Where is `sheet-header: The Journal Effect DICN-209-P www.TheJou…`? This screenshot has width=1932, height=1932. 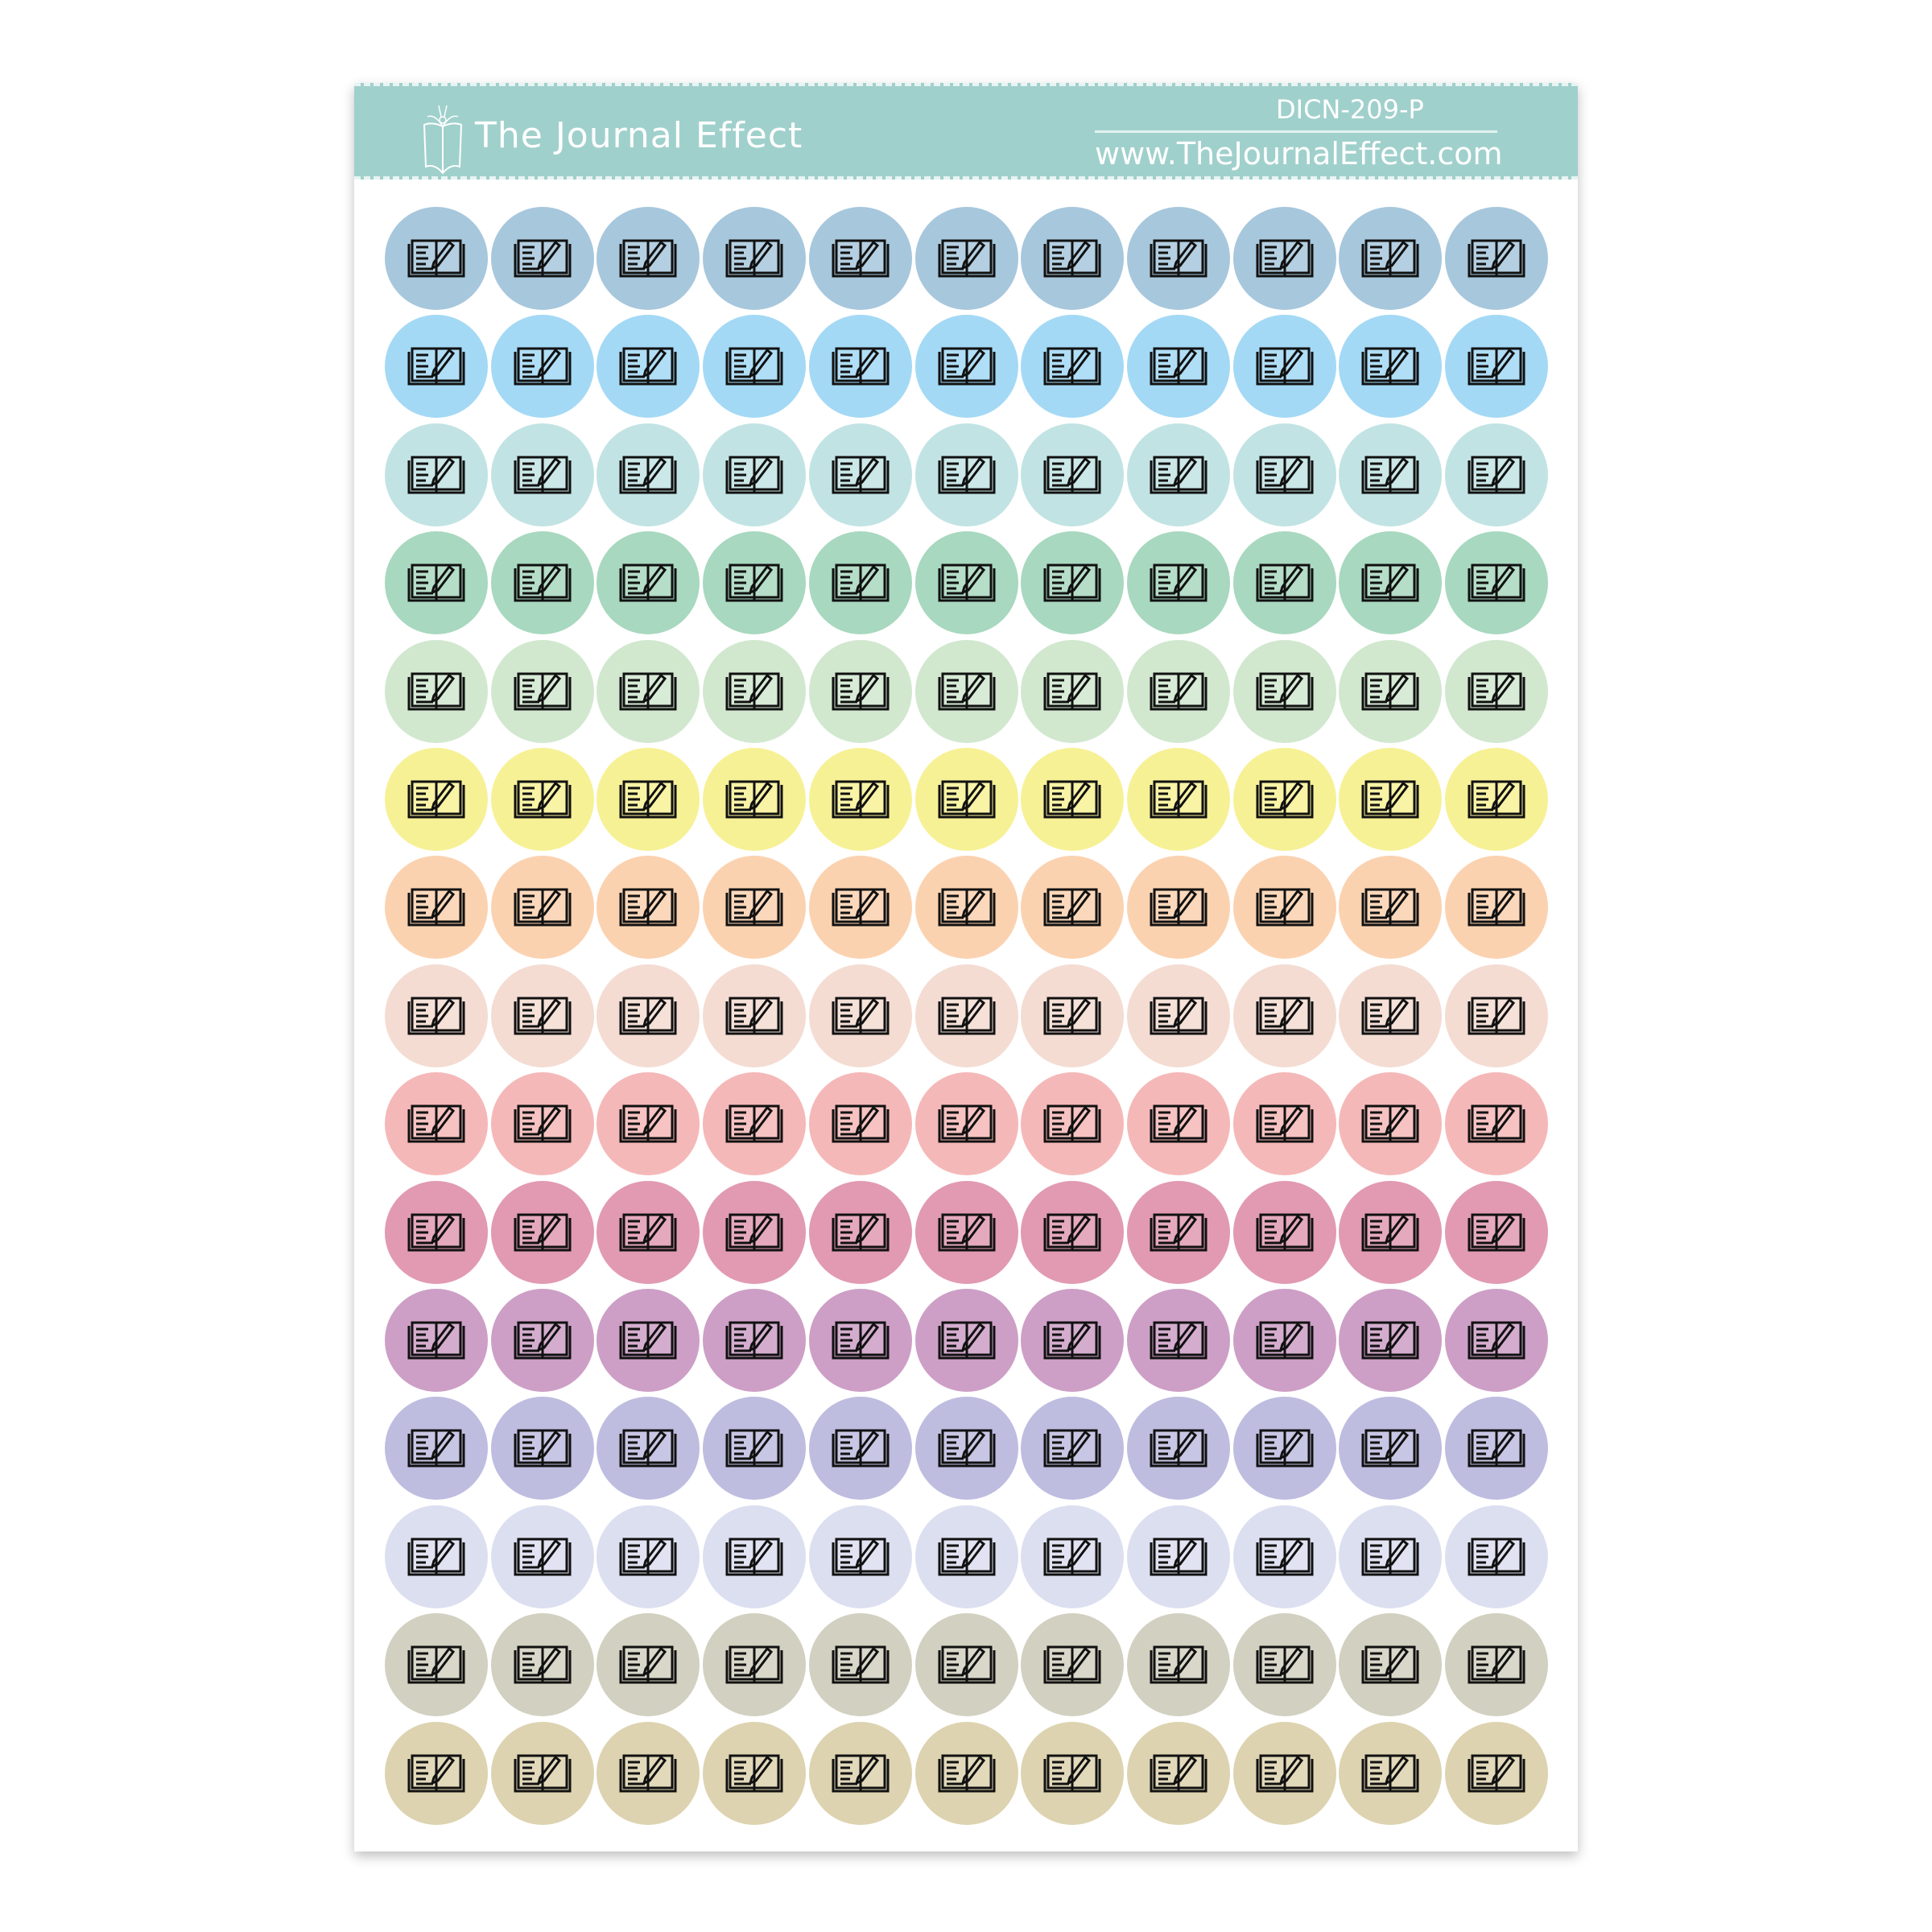
sheet-header: The Journal Effect DICN-209-P www.TheJou… is located at coordinates (966, 131).